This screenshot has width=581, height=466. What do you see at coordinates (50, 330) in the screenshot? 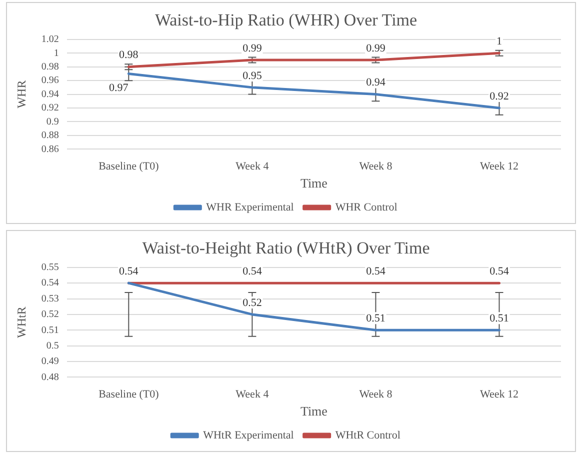
I see `y-tick-label: 0.51` at bounding box center [50, 330].